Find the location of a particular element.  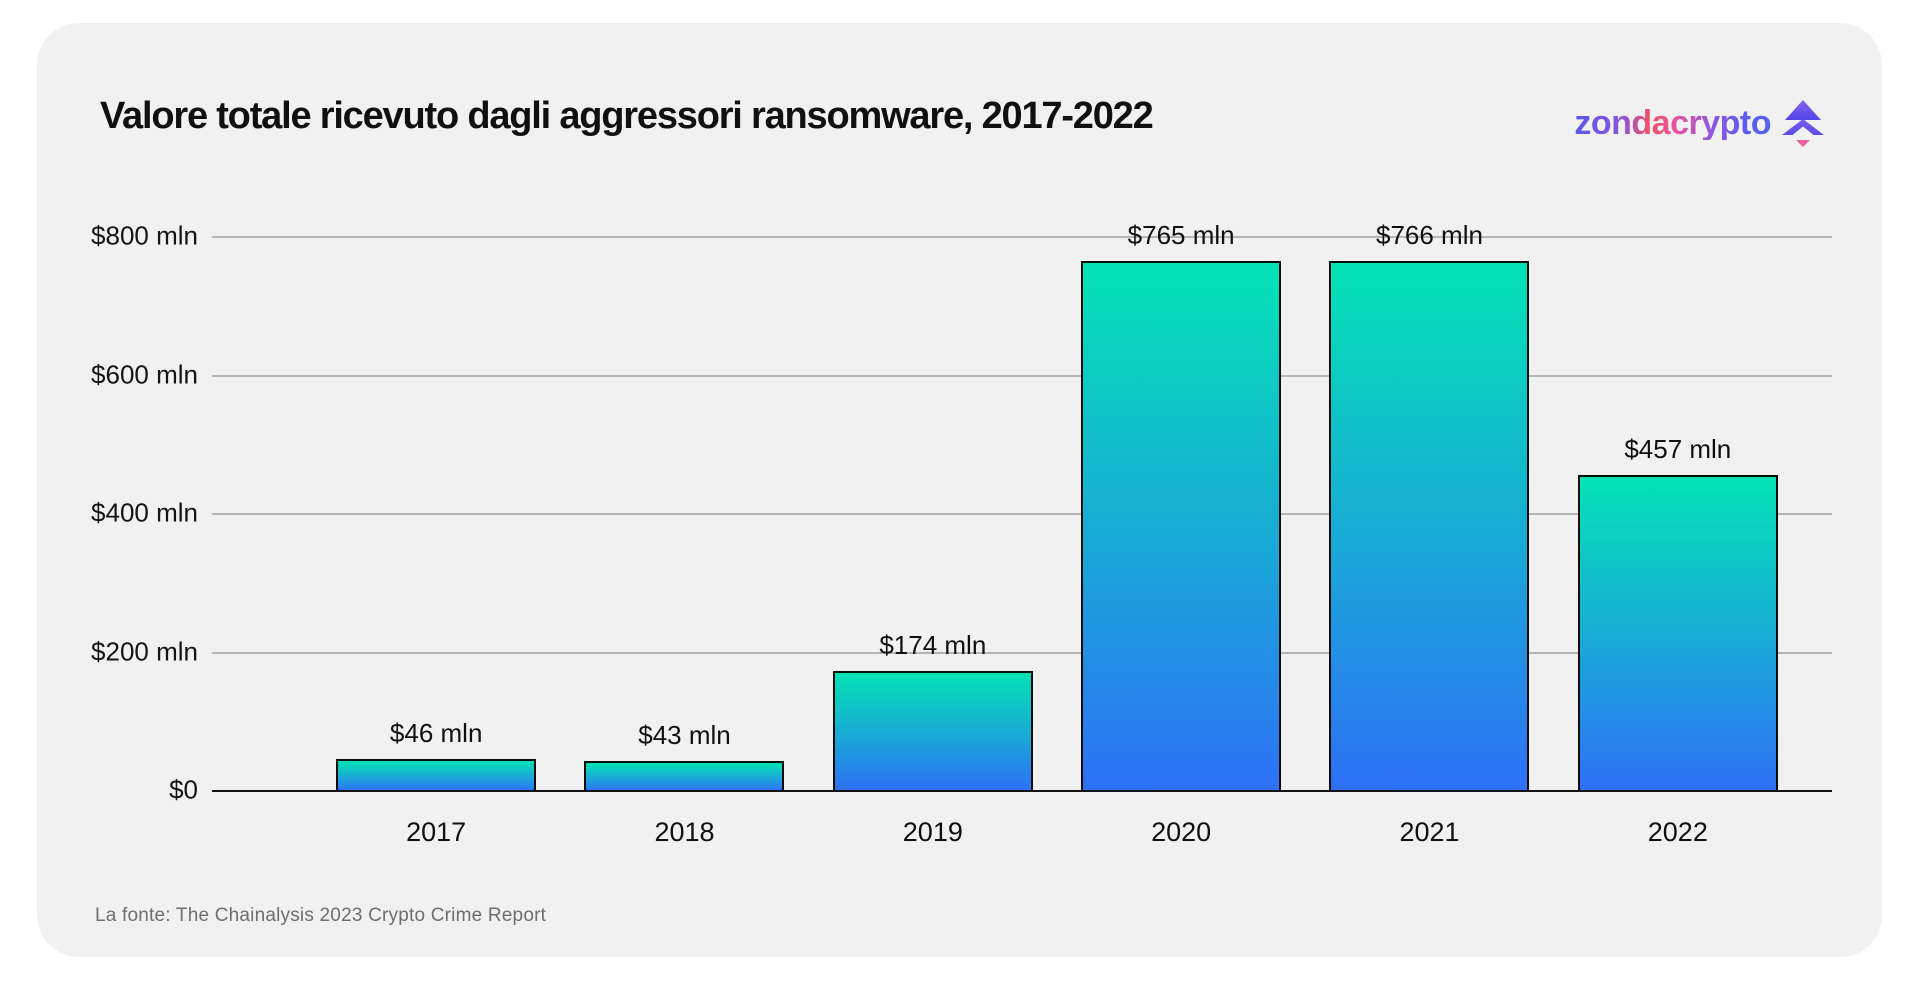

x-tick-label: 2020 is located at coordinates (1181, 832).